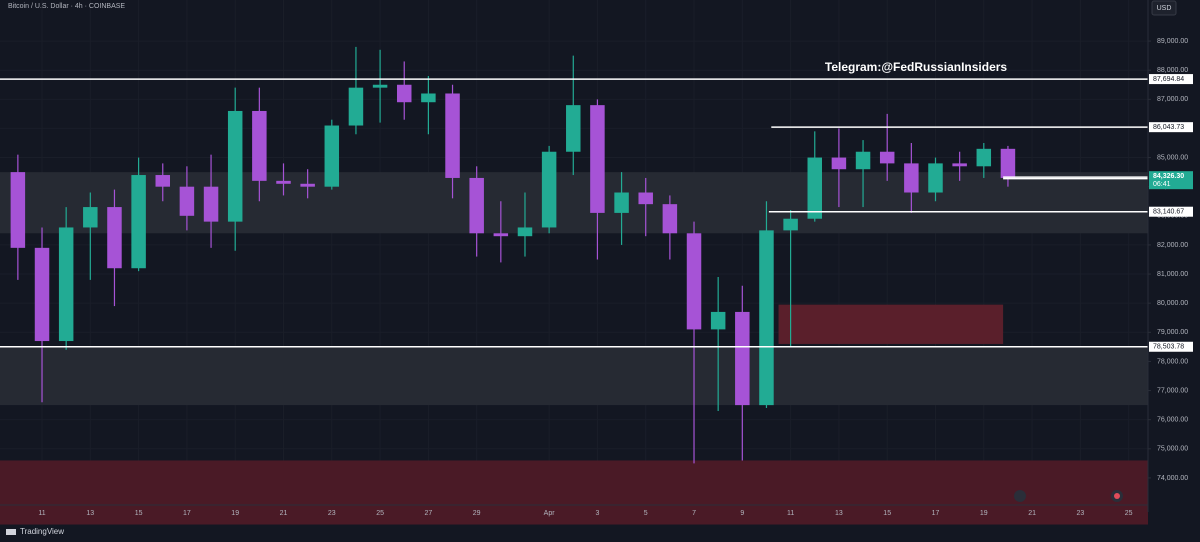 Image resolution: width=1200 pixels, height=542 pixels. Describe the element at coordinates (1172, 303) in the screenshot. I see `y-tick-label: 80,000.00` at that location.